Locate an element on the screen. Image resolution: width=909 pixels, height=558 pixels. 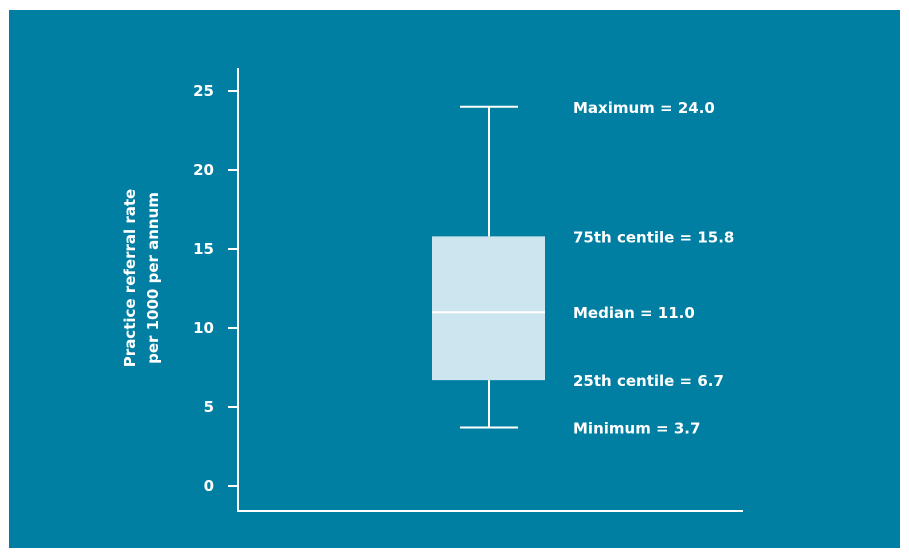
y-tick-label: 25 is located at coordinates (203, 91).